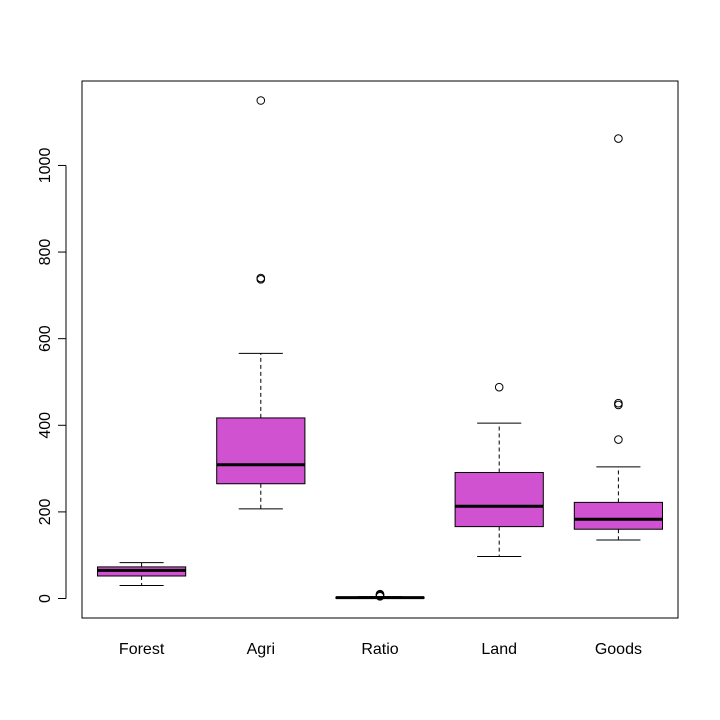 Image resolution: width=720 pixels, height=720 pixels. I want to click on x-axis: Forest Agri Ratio Land Goods, so click(380, 649).